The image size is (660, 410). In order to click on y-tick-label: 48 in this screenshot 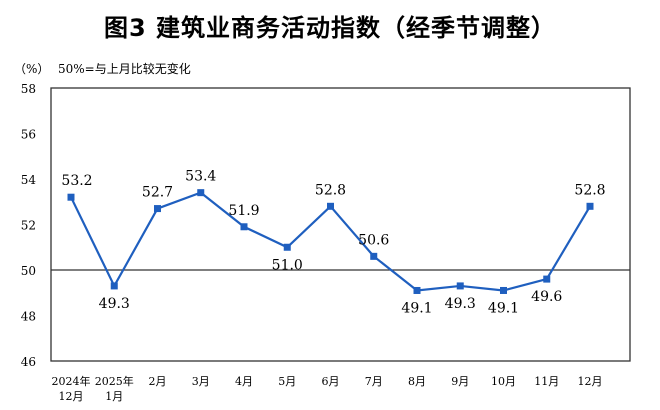, I will do `click(28, 317)`.